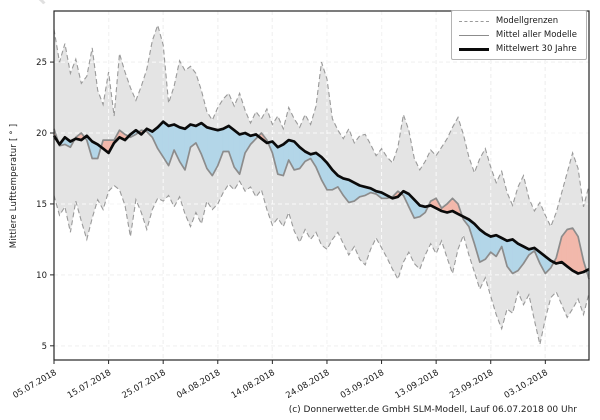  Describe the element at coordinates (473, 49) in the screenshot. I see `black-line-icon` at that location.